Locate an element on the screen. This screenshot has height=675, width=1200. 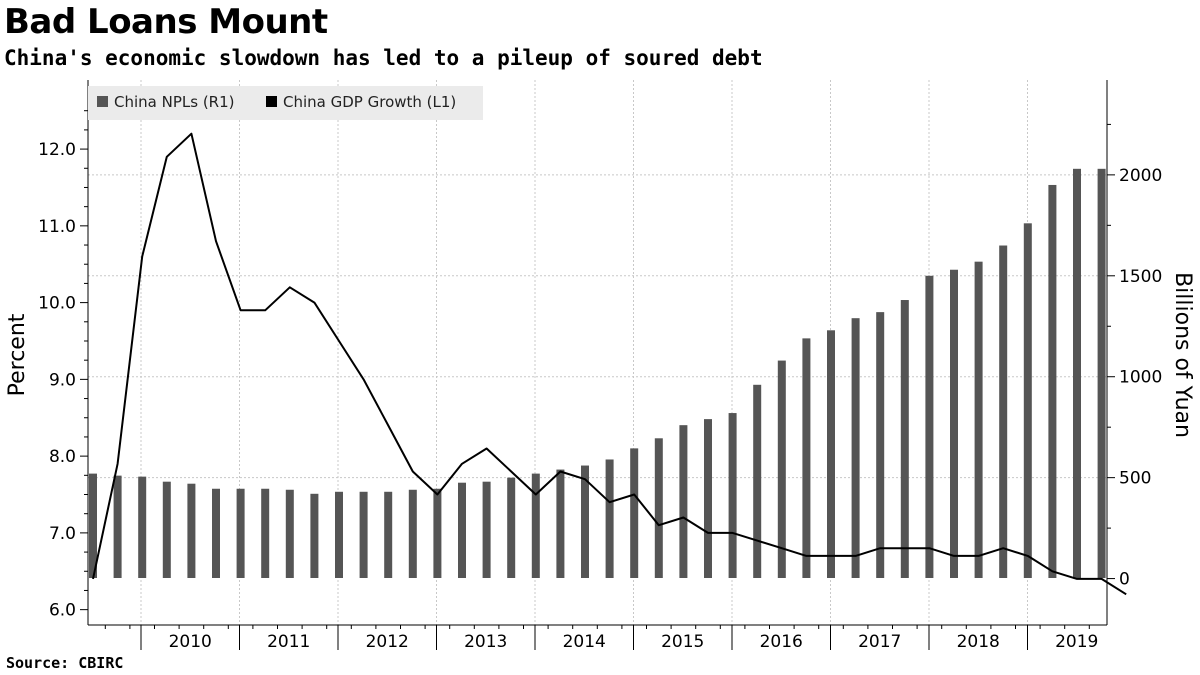
left-tick-label: 8.0 is located at coordinates (62, 457).